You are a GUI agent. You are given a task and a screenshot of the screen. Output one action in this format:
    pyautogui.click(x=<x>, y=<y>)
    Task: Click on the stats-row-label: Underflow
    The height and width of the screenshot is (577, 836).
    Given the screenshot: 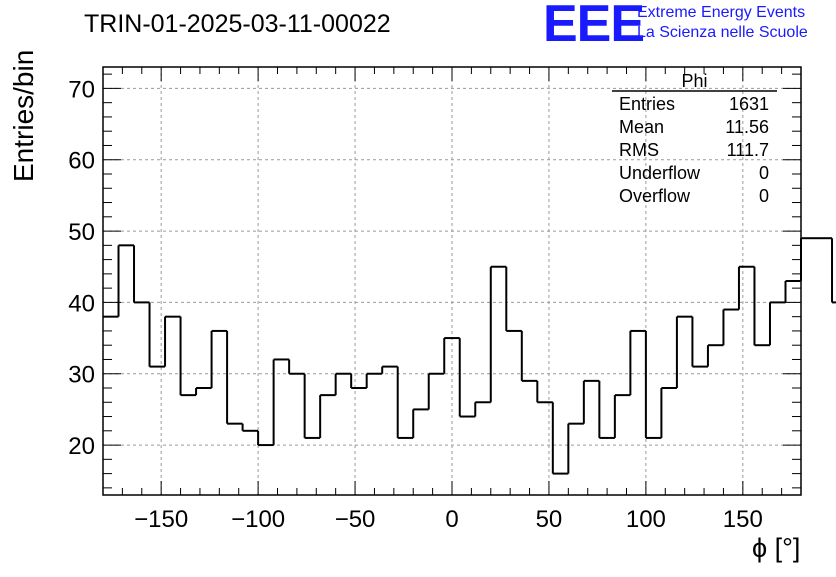 What is the action you would take?
    pyautogui.click(x=660, y=173)
    